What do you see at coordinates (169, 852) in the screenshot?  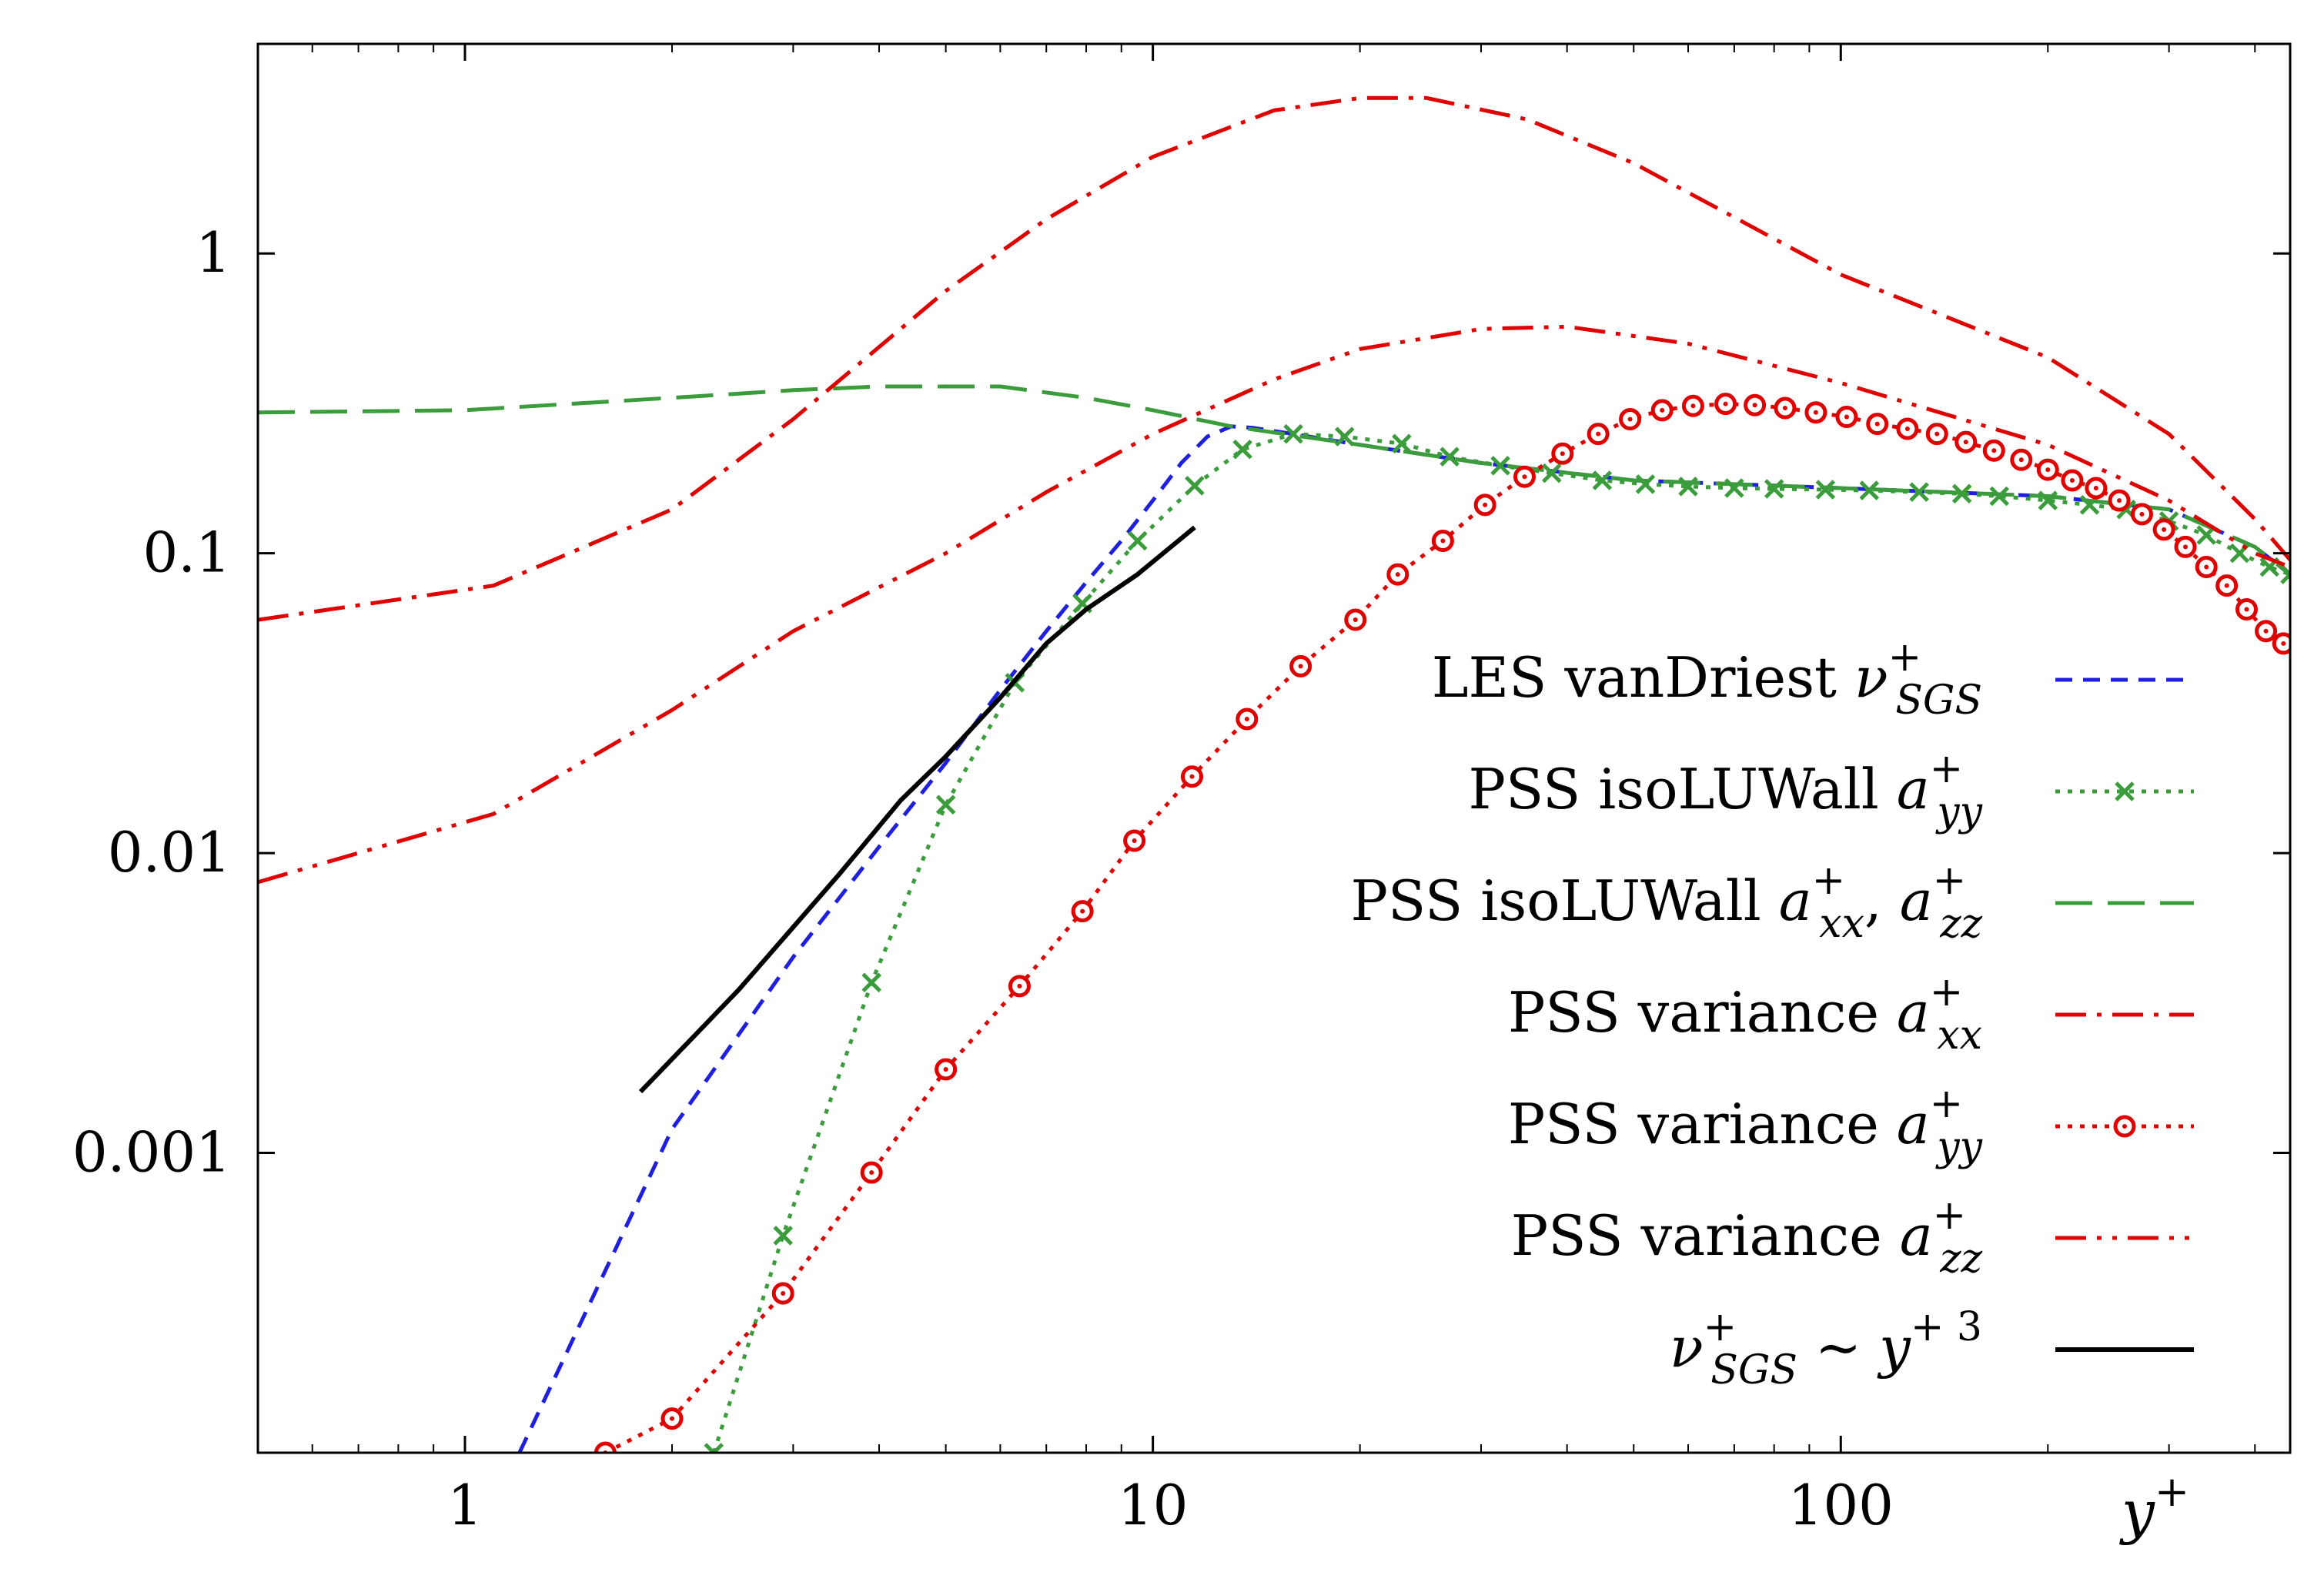 I see `y-tick-label: 0.01` at bounding box center [169, 852].